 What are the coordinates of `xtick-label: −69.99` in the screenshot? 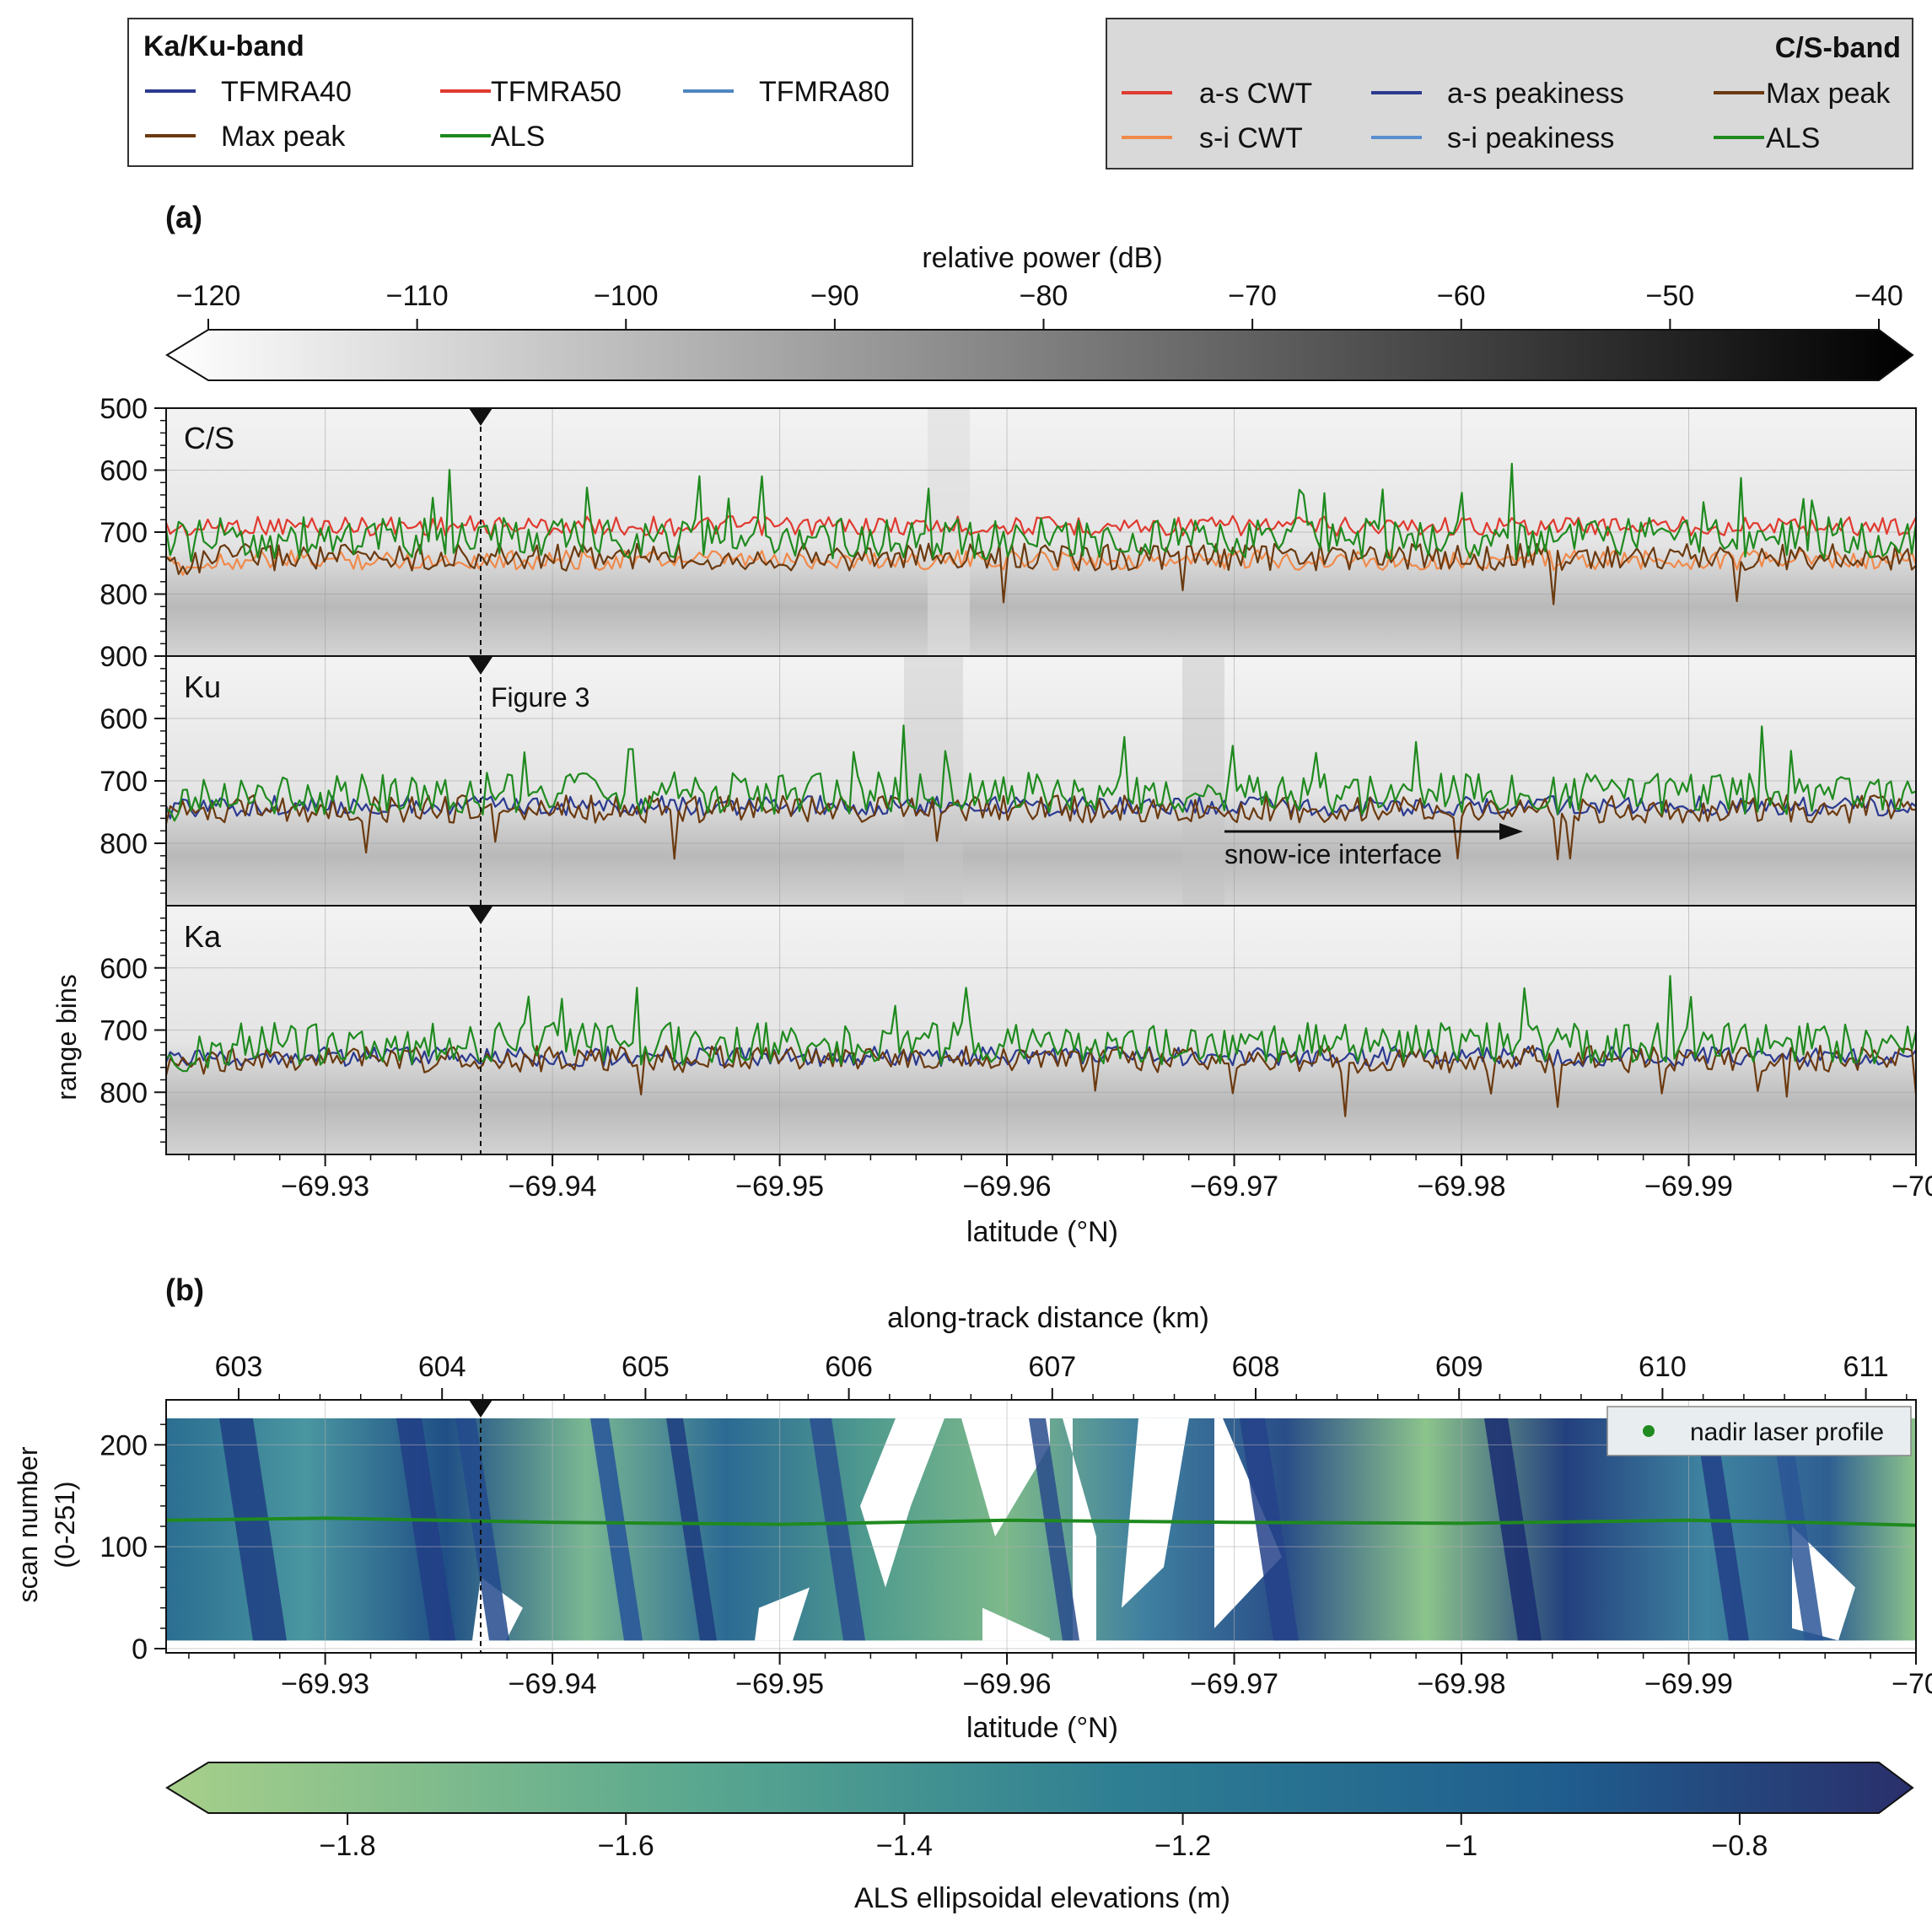 It's located at (1689, 1684).